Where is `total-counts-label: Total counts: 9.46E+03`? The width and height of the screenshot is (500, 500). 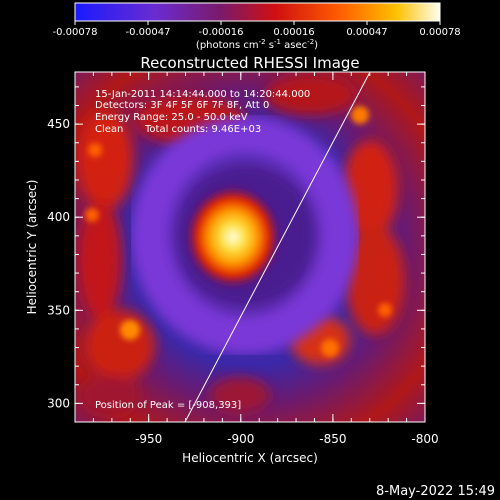 total-counts-label: Total counts: 9.46E+03 is located at coordinates (202, 129).